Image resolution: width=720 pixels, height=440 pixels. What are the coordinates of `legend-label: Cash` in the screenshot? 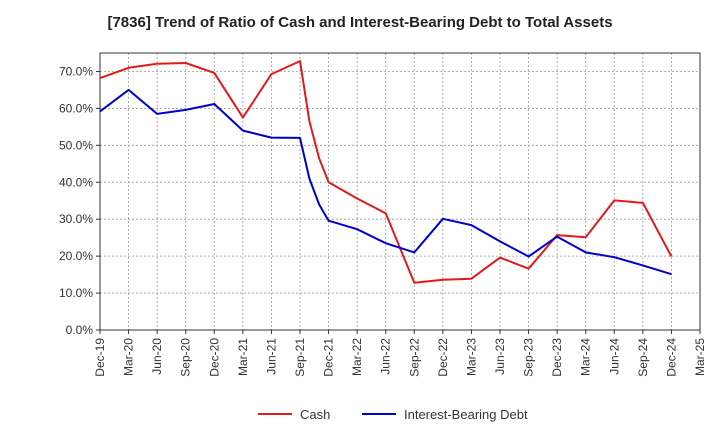 It's located at (315, 414).